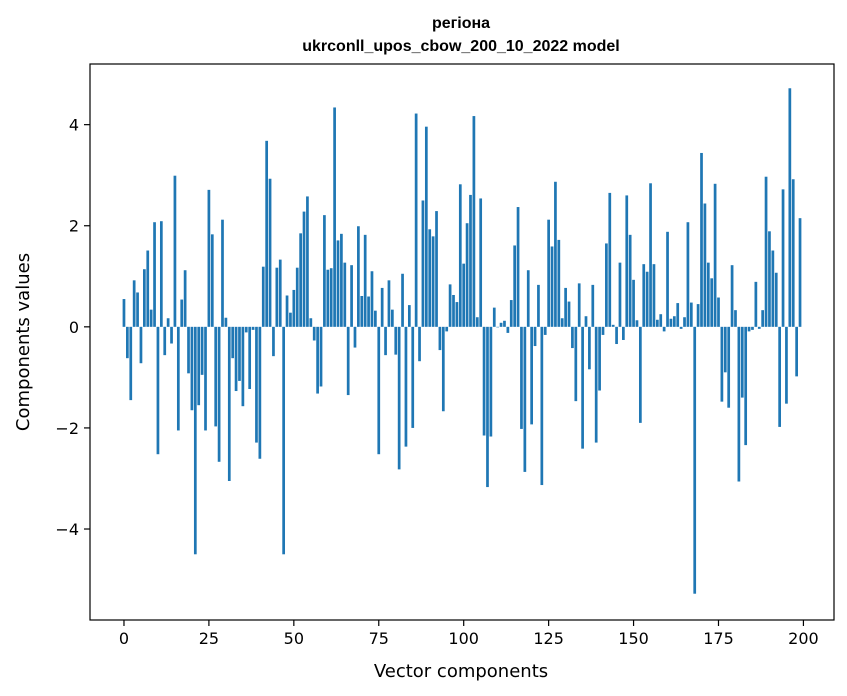 This screenshot has width=847, height=696. Describe the element at coordinates (209, 638) in the screenshot. I see `x-tick-label: 25` at that location.